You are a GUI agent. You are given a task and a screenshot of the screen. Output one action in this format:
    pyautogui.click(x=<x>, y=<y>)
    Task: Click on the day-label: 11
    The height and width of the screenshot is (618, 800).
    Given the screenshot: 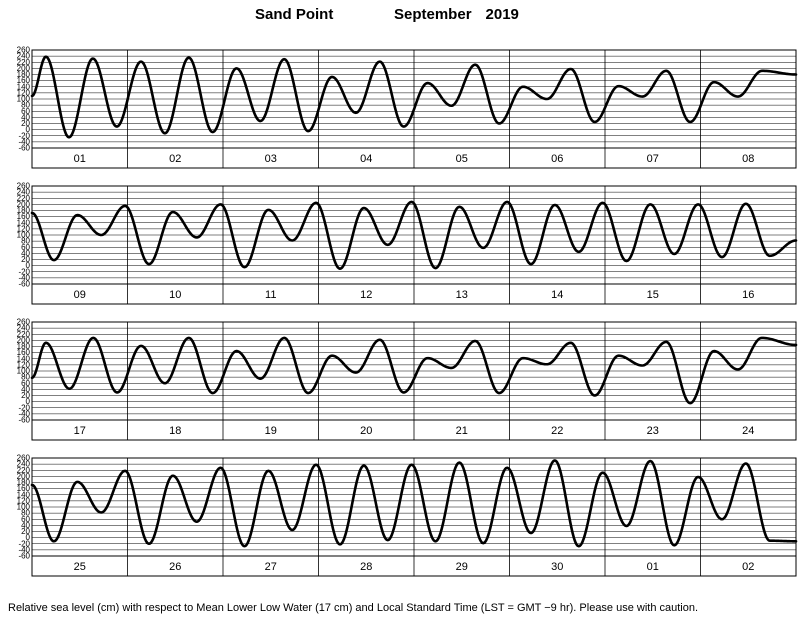 What is the action you would take?
    pyautogui.click(x=270, y=295)
    